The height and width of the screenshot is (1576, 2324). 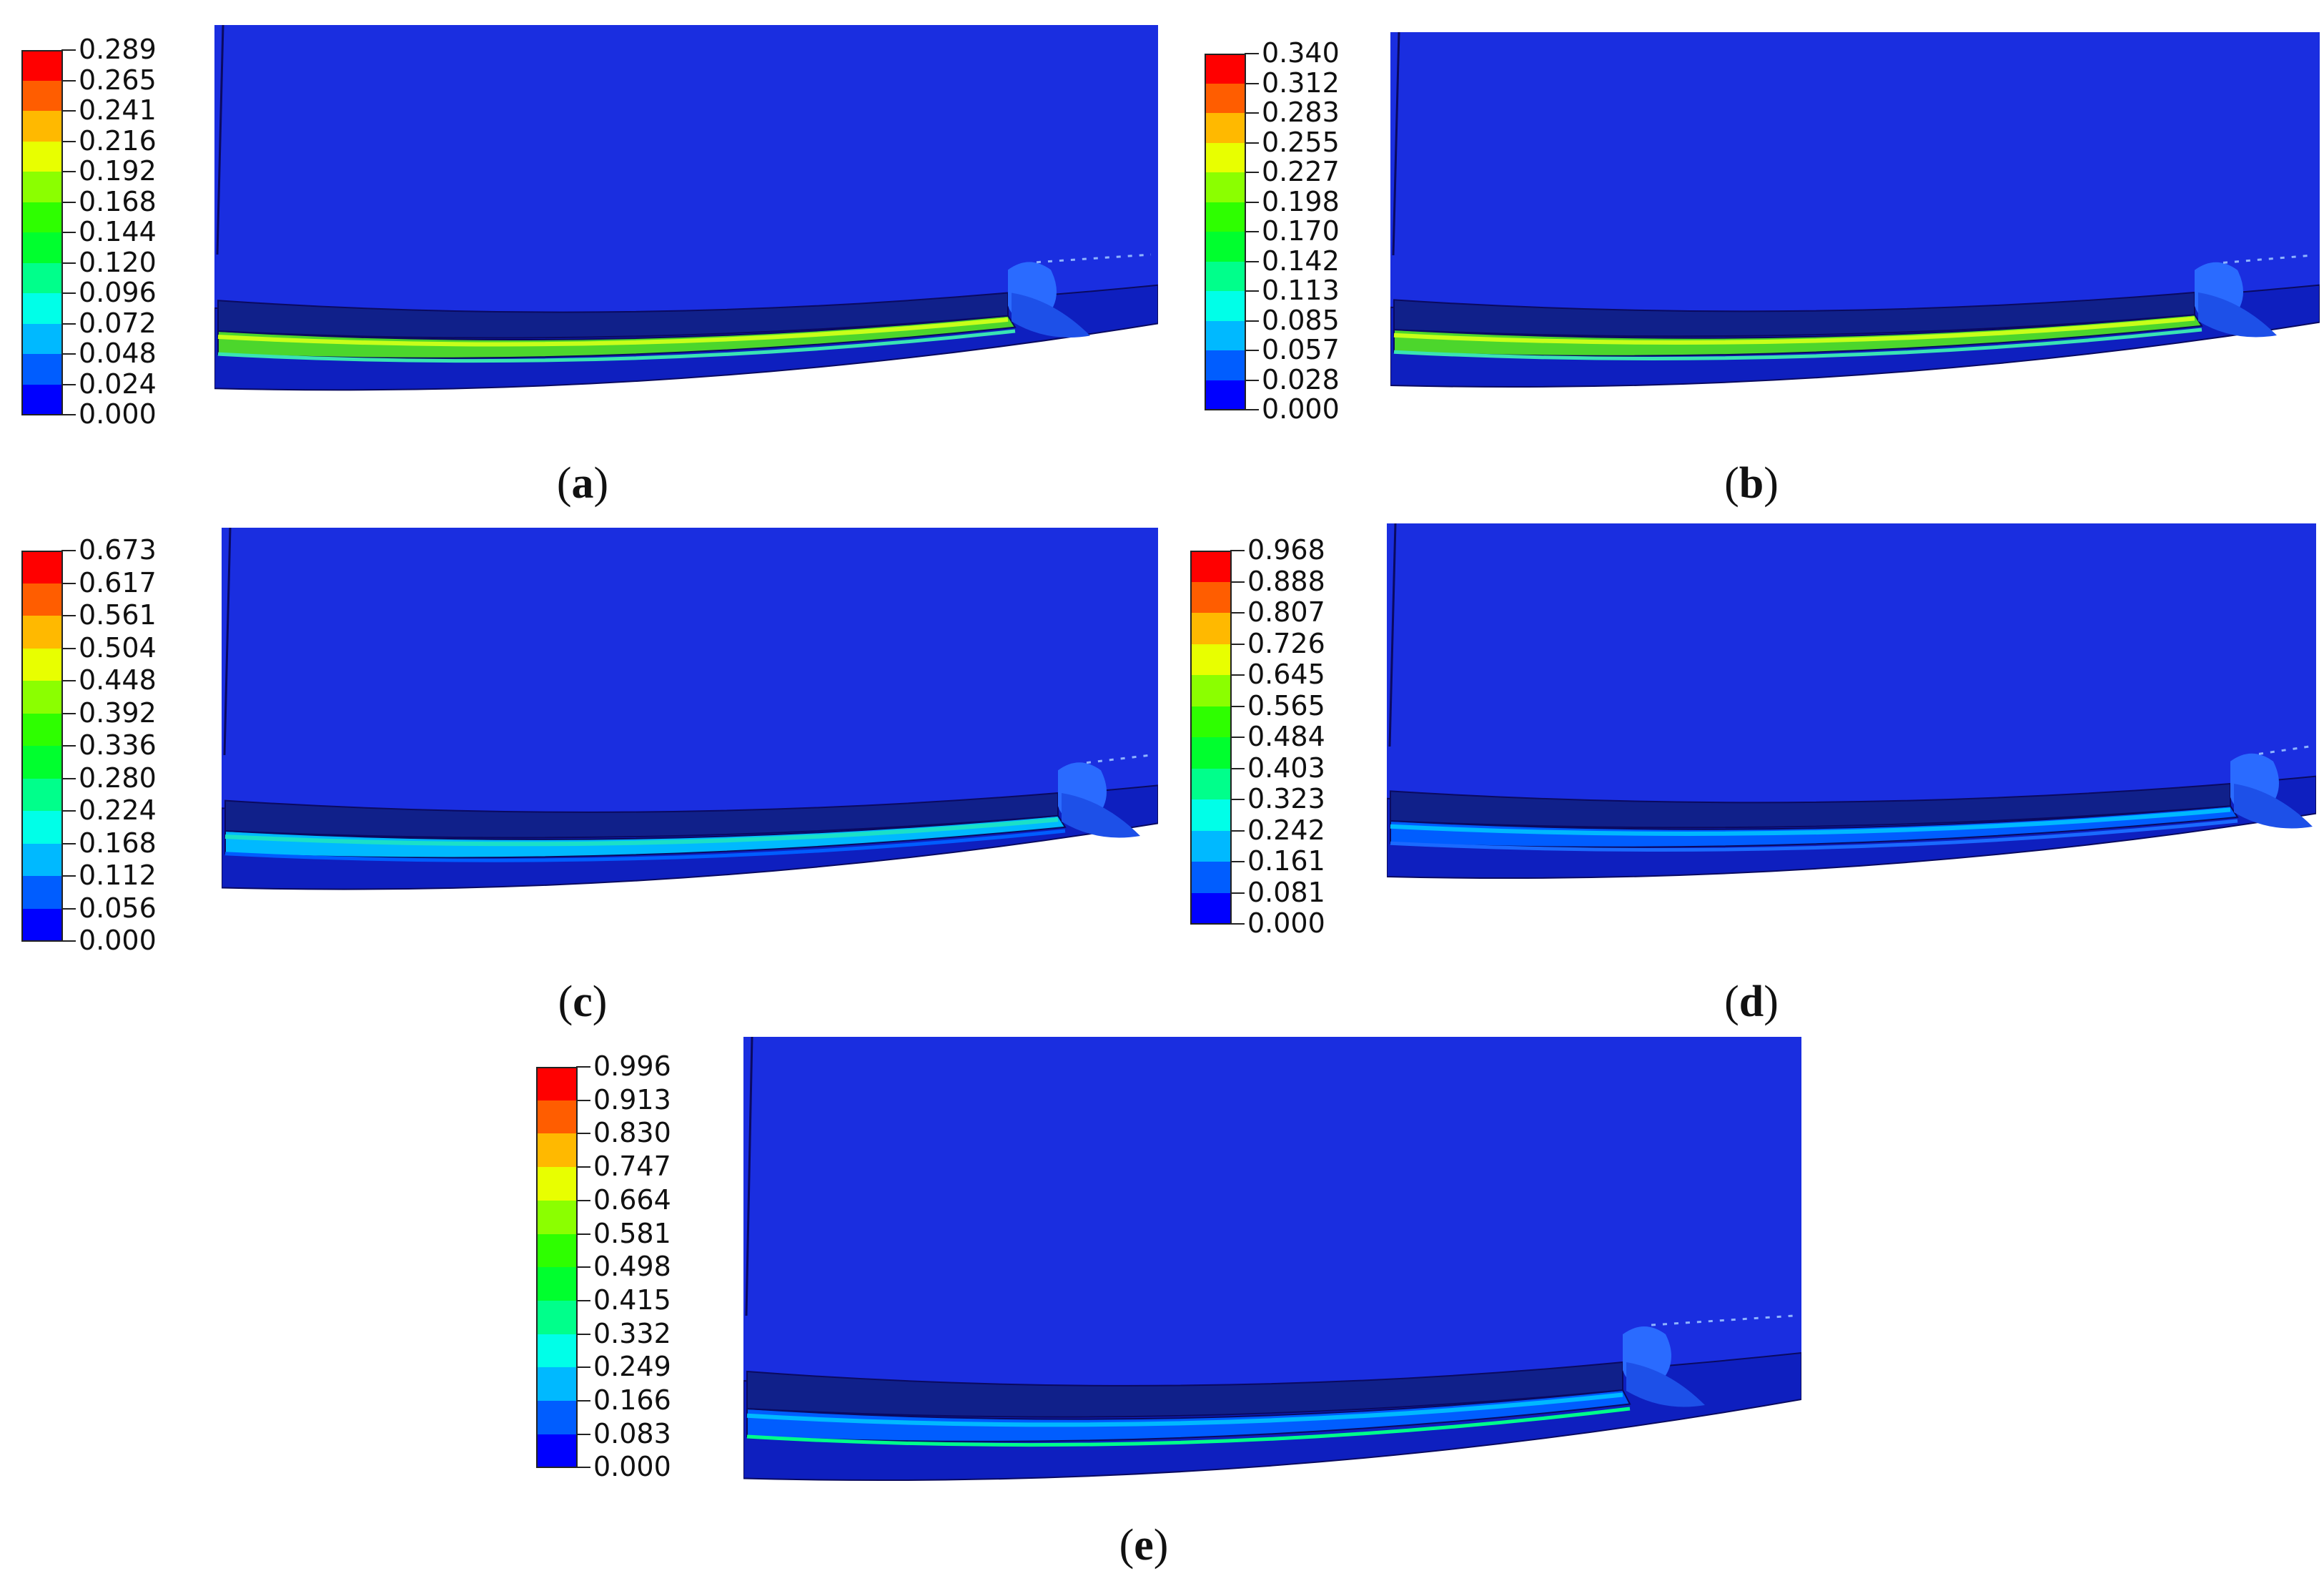 I want to click on legend-tick-label: 0.161, so click(x=1286, y=861).